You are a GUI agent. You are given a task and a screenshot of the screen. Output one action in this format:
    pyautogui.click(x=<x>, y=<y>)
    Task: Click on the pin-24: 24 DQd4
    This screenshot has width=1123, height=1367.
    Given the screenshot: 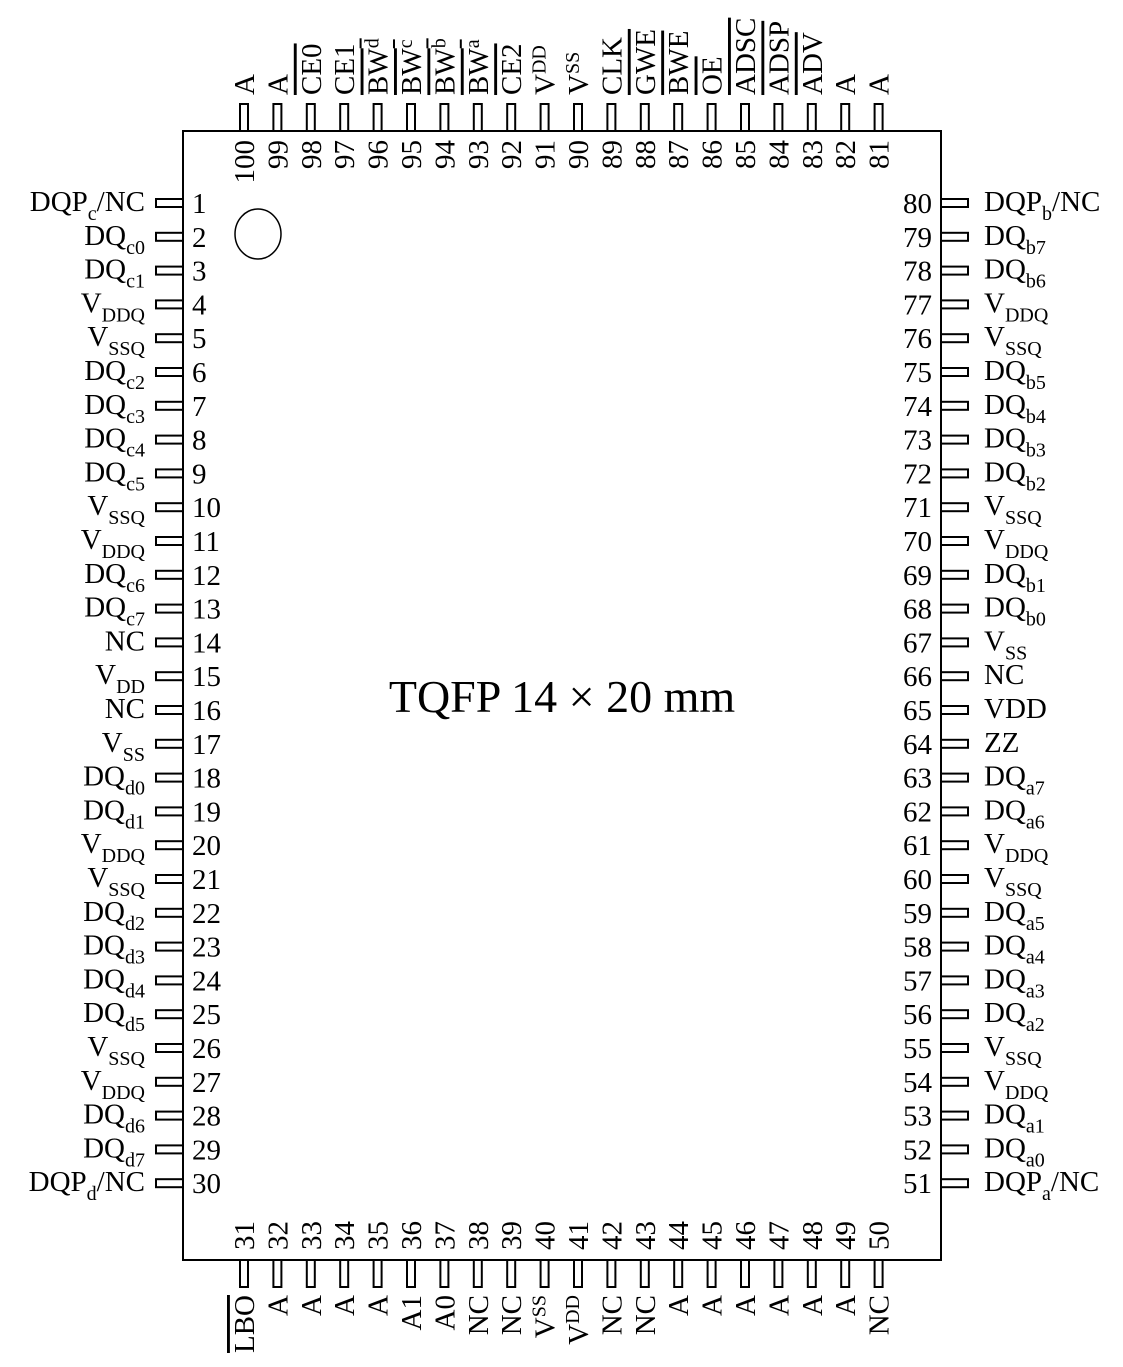 What is the action you would take?
    pyautogui.click(x=152, y=982)
    